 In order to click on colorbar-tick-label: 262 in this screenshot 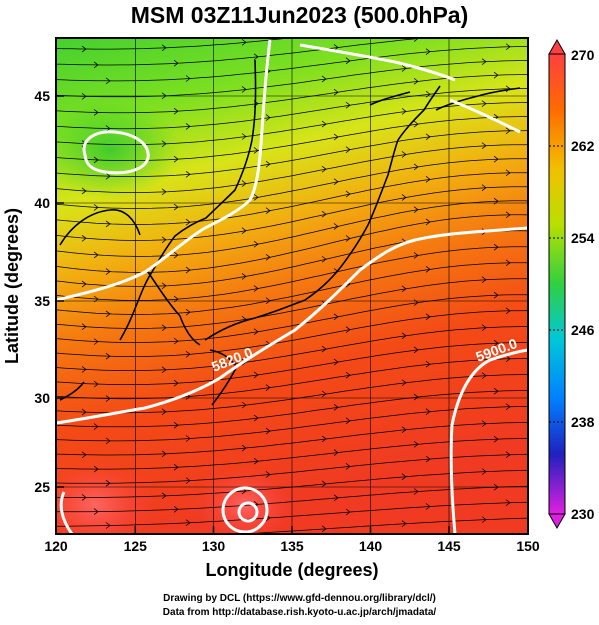, I will do `click(583, 146)`.